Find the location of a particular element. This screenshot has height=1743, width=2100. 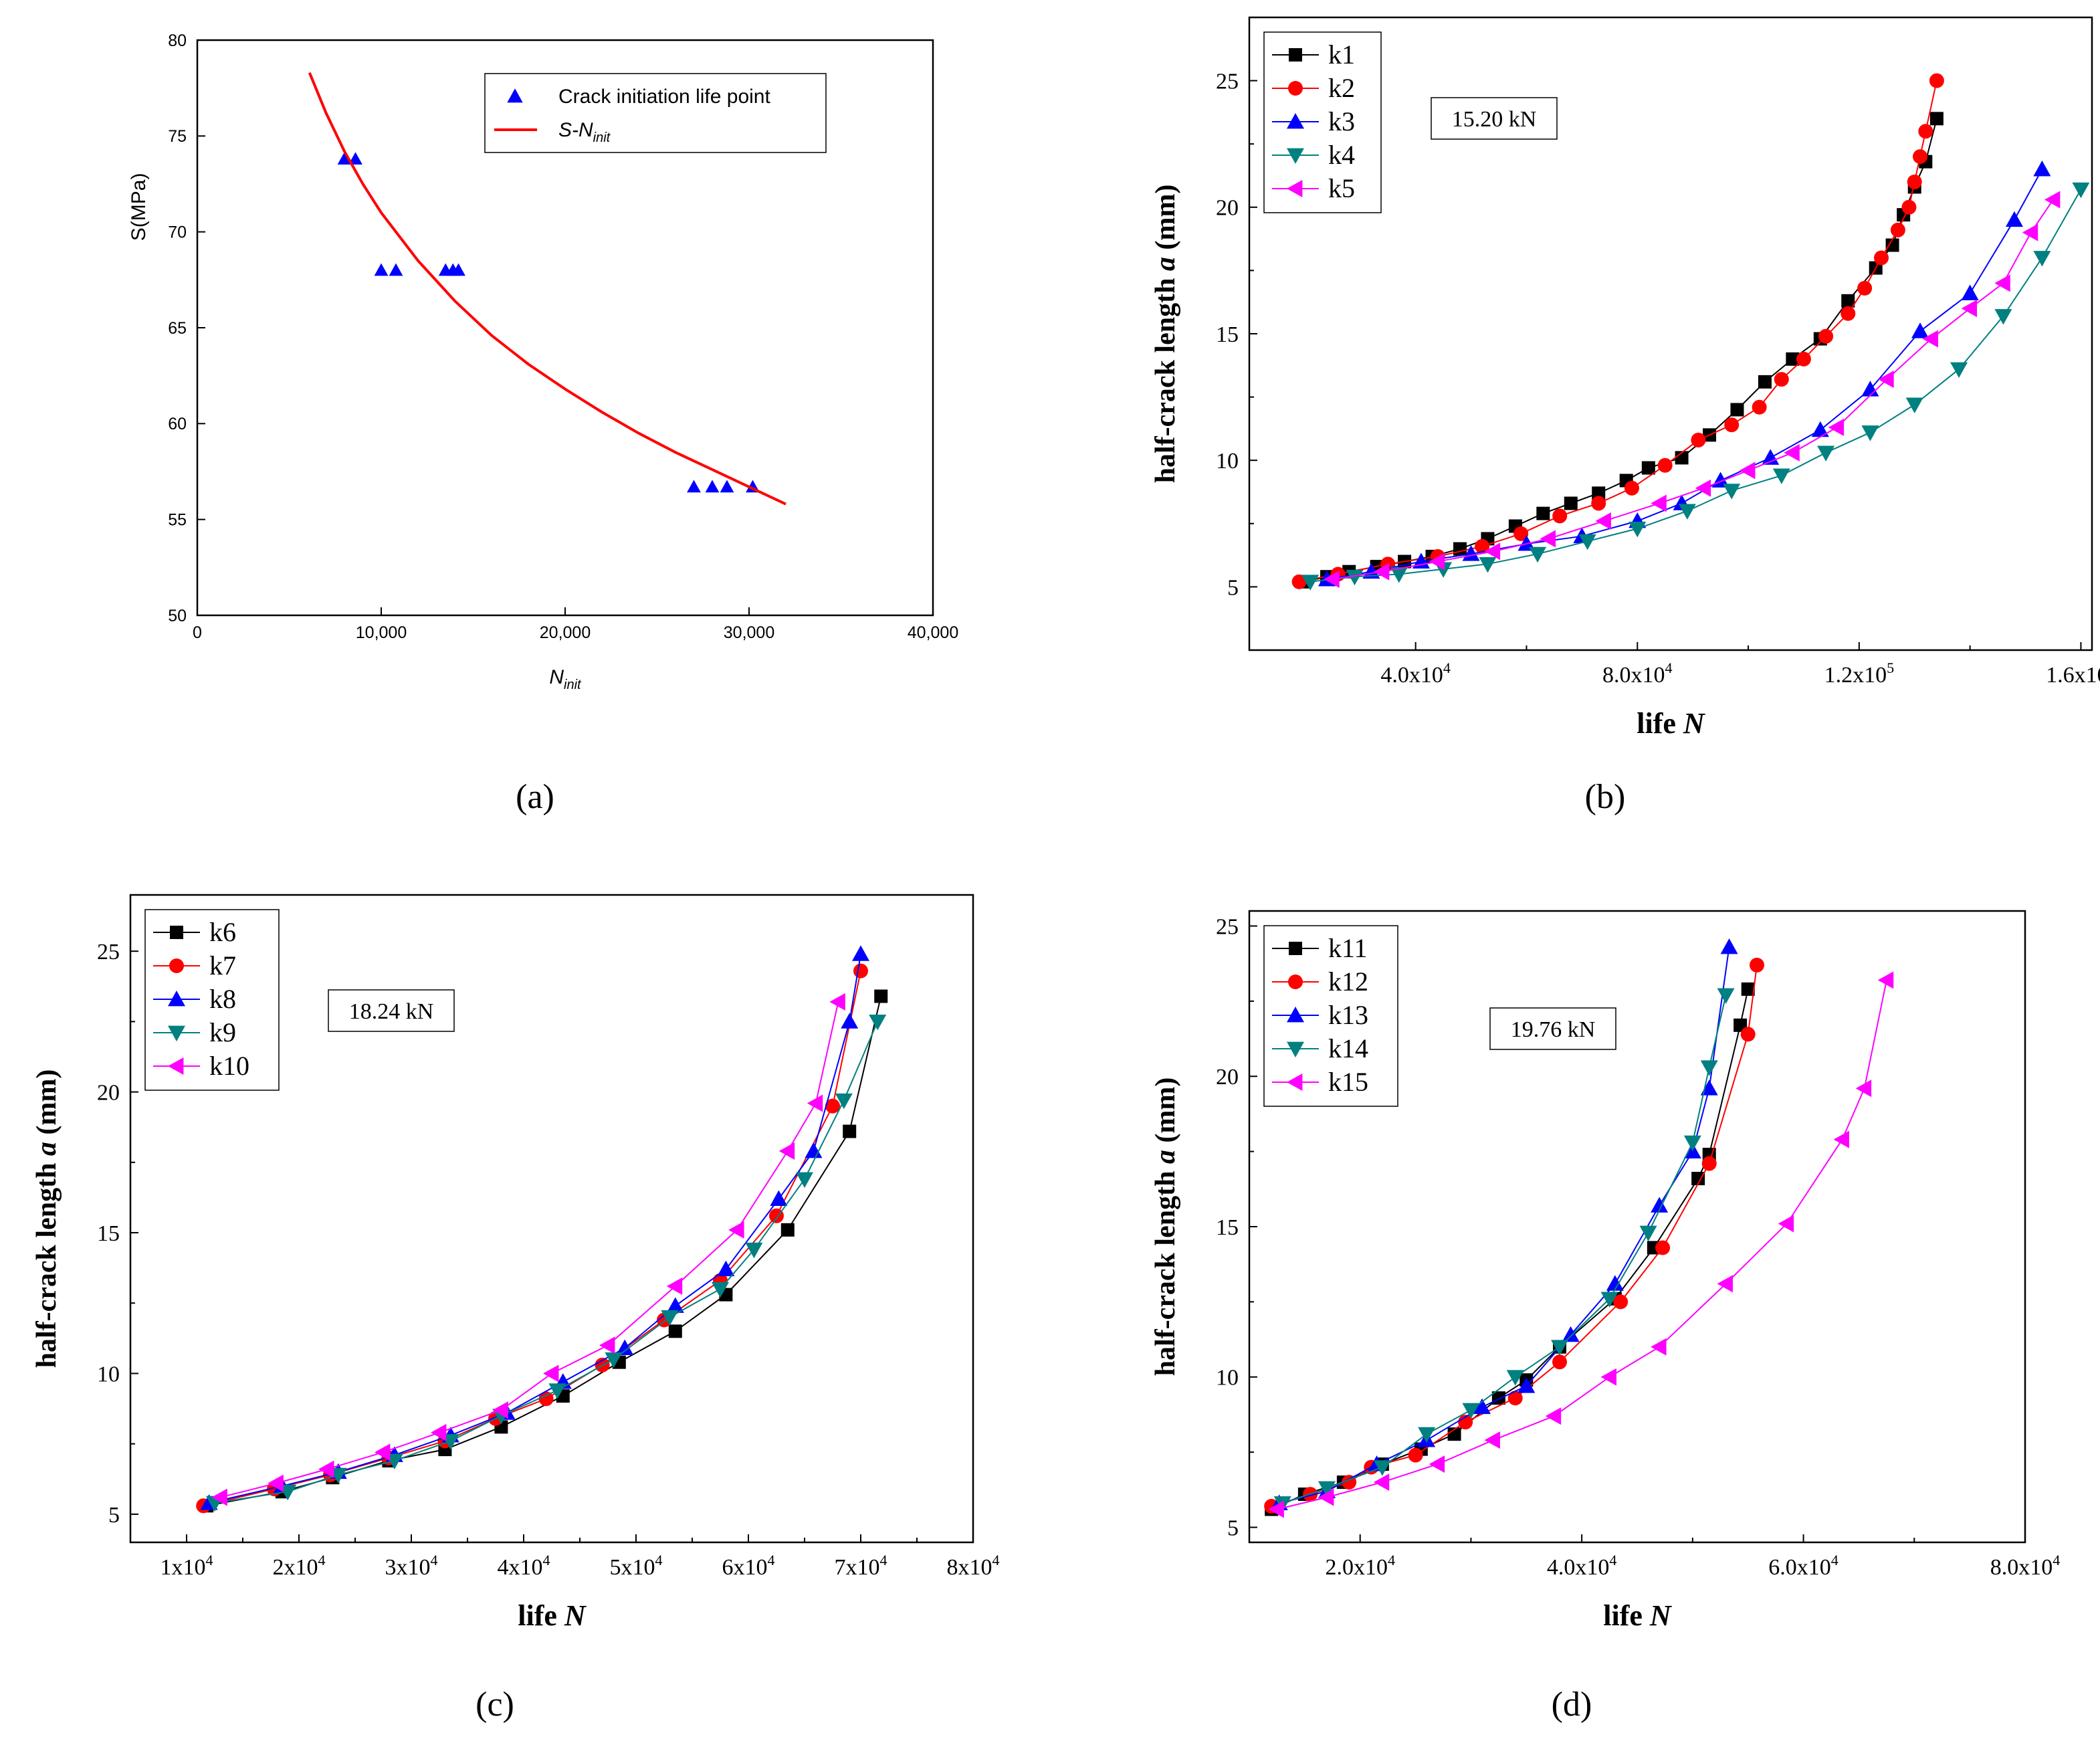

x-tick-label-base: 1.6x10 is located at coordinates (2073, 675).